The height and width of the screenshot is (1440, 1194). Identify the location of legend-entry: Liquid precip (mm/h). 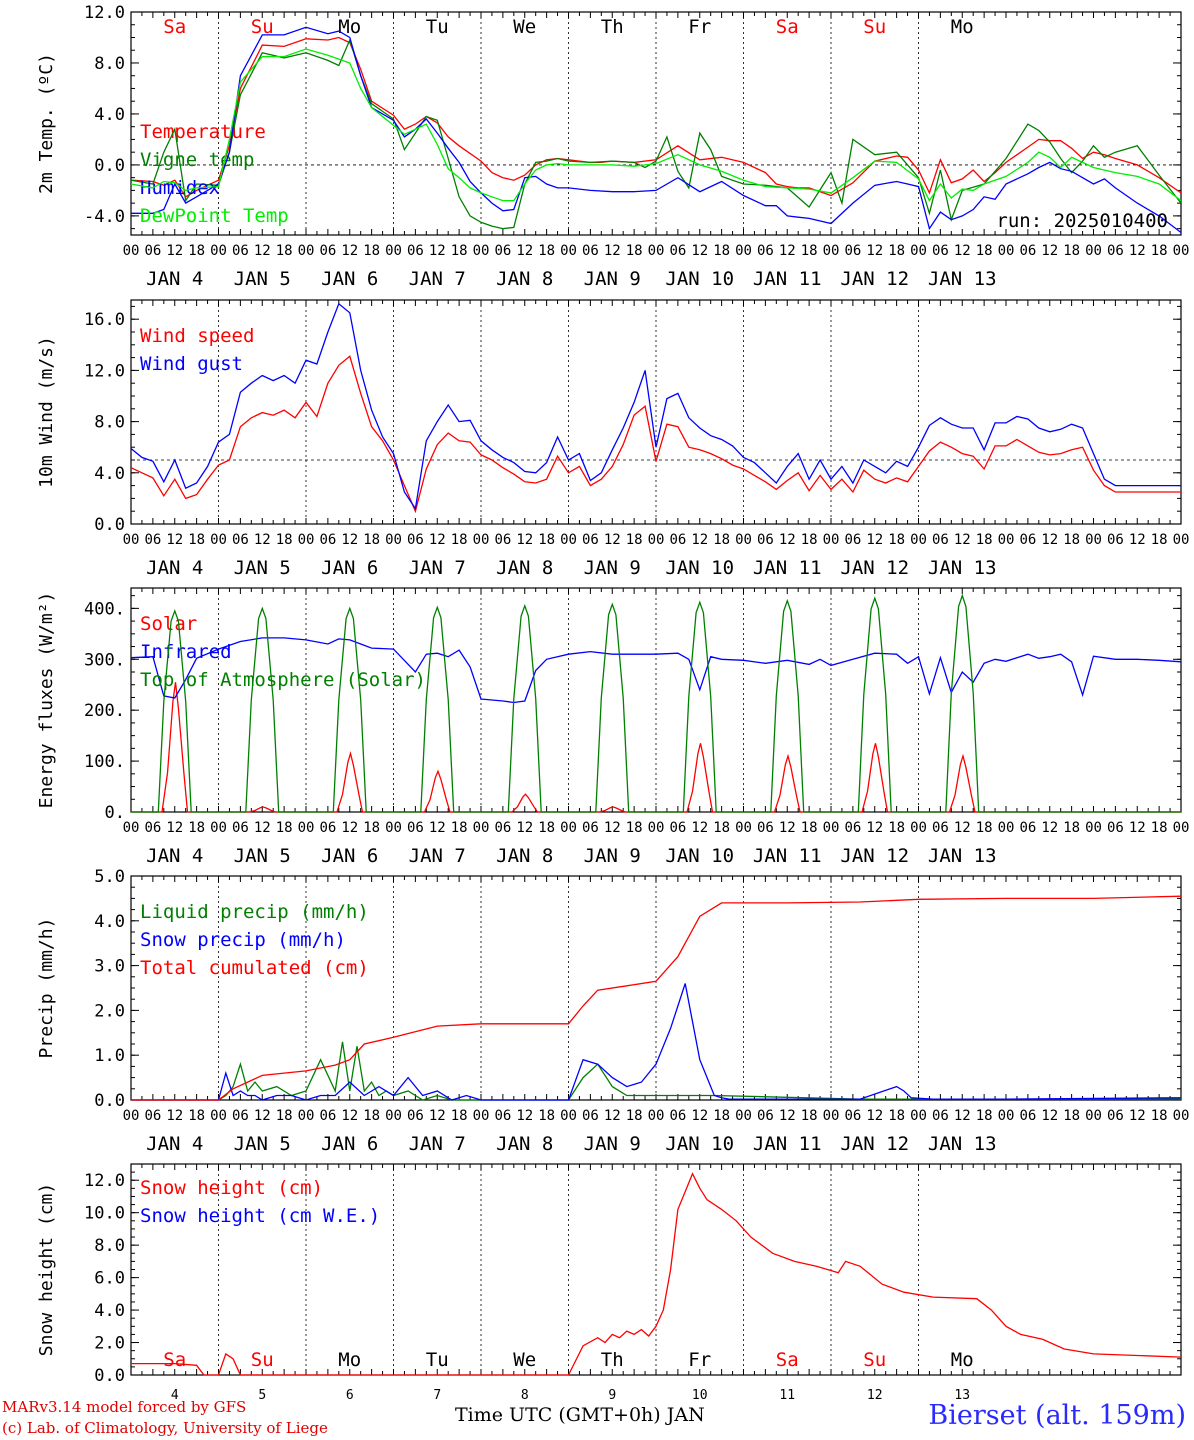
(254, 912).